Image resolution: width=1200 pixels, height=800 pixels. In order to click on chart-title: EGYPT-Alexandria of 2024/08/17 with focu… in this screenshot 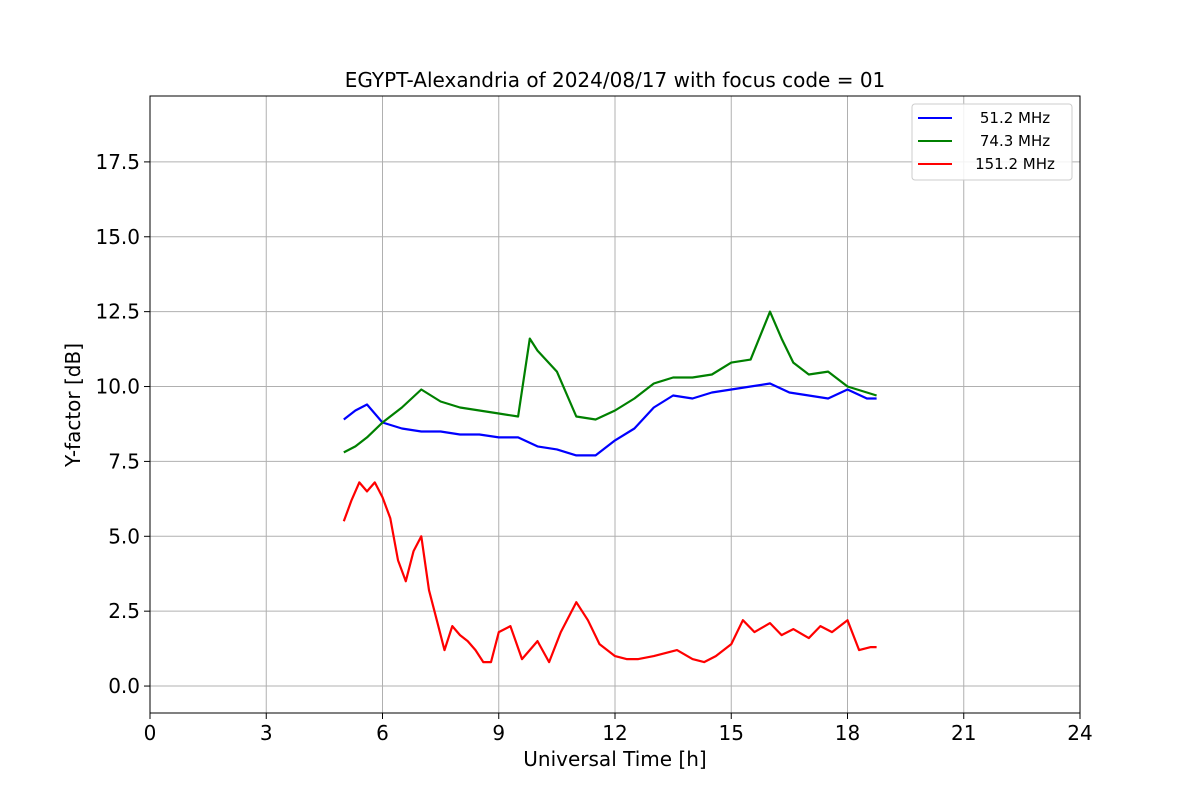, I will do `click(615, 80)`.